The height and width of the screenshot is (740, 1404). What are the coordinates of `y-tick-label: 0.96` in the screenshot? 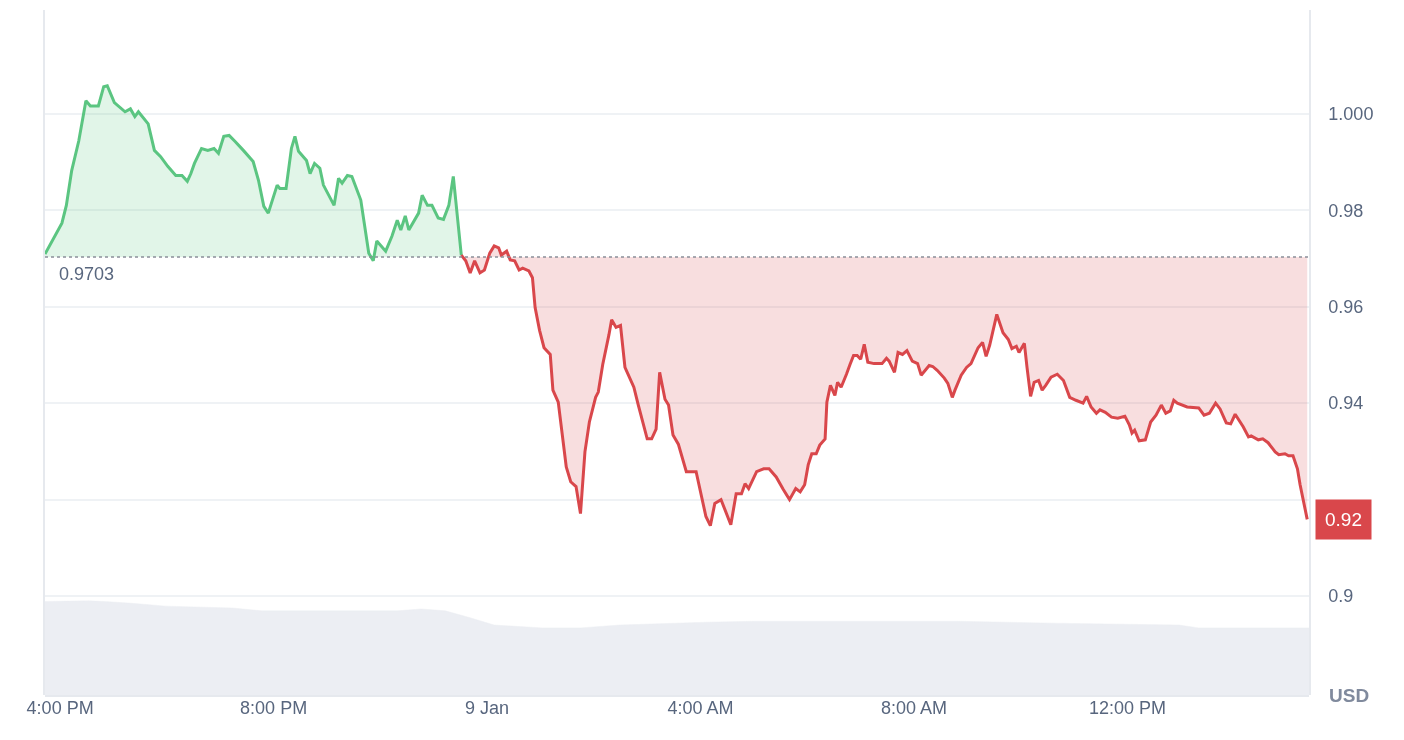 It's located at (1346, 306).